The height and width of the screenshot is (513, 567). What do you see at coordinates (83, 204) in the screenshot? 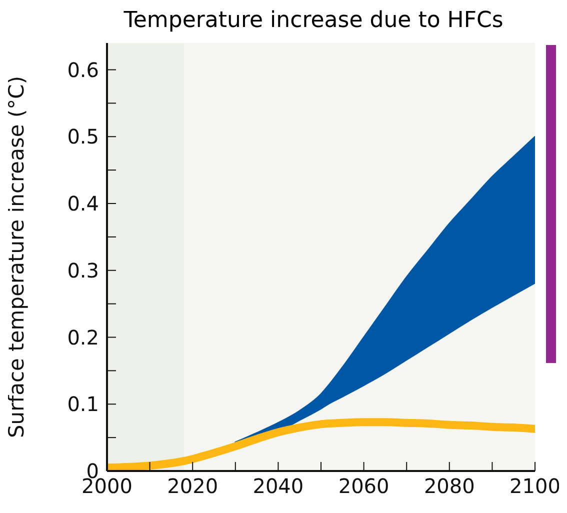
I see `y-tick-label: 0.4` at bounding box center [83, 204].